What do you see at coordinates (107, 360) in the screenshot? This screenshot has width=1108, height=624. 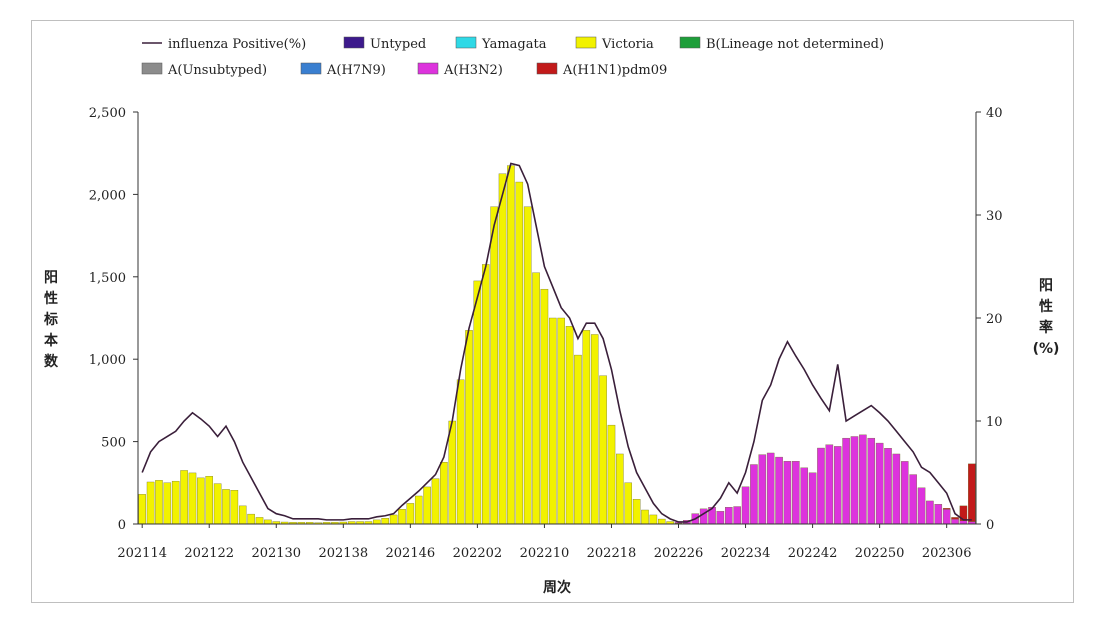 I see `y-left-tick-label-2: 1,000` at bounding box center [107, 360].